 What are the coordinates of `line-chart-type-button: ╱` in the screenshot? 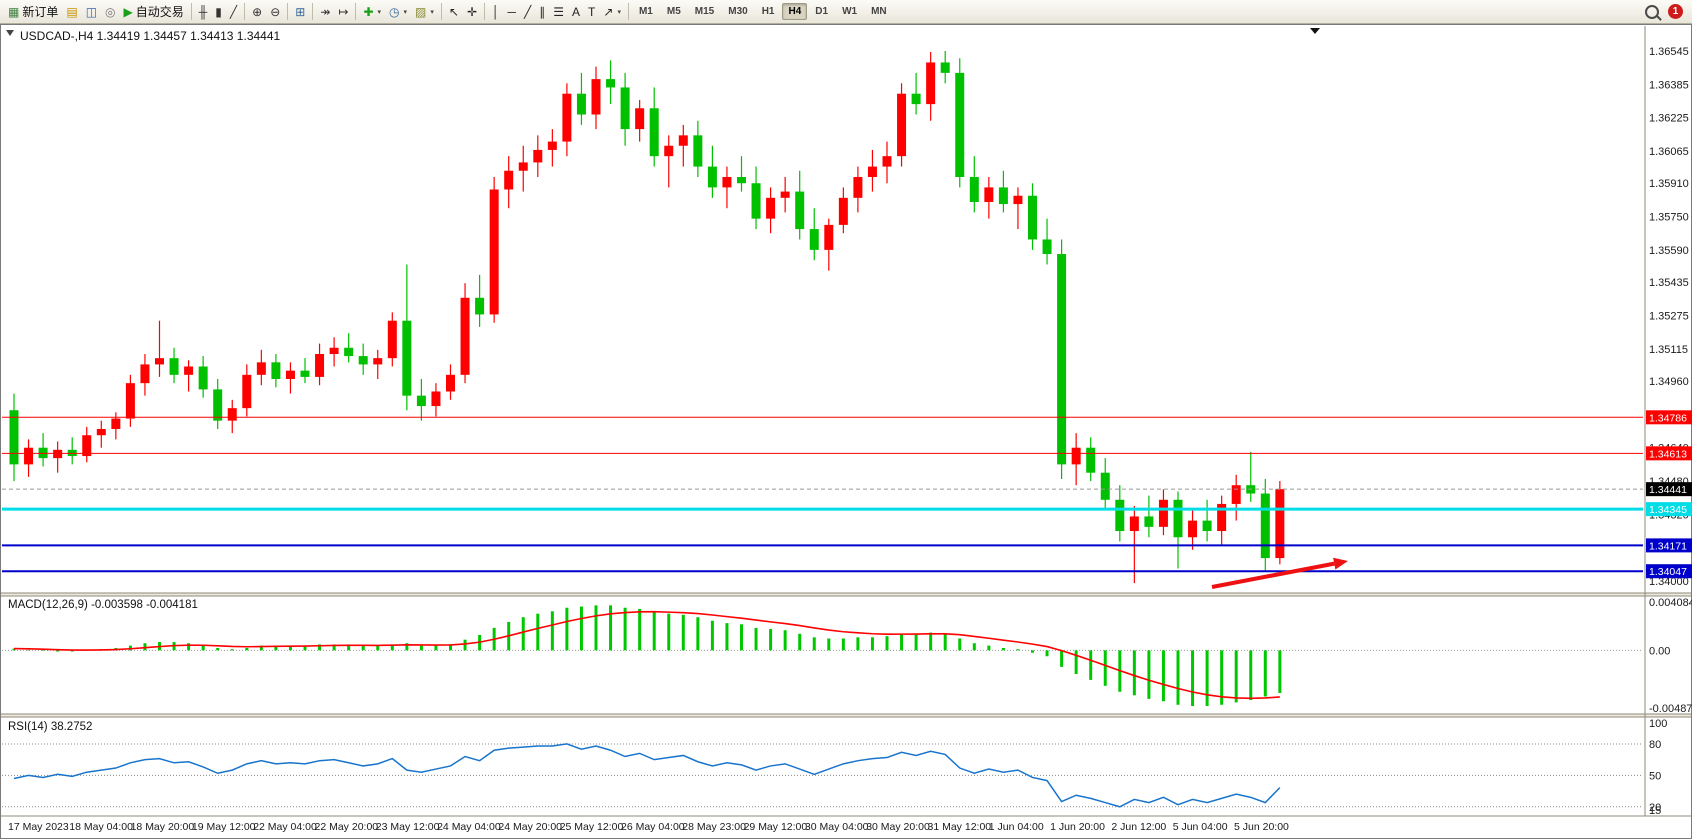 It's located at (233, 12).